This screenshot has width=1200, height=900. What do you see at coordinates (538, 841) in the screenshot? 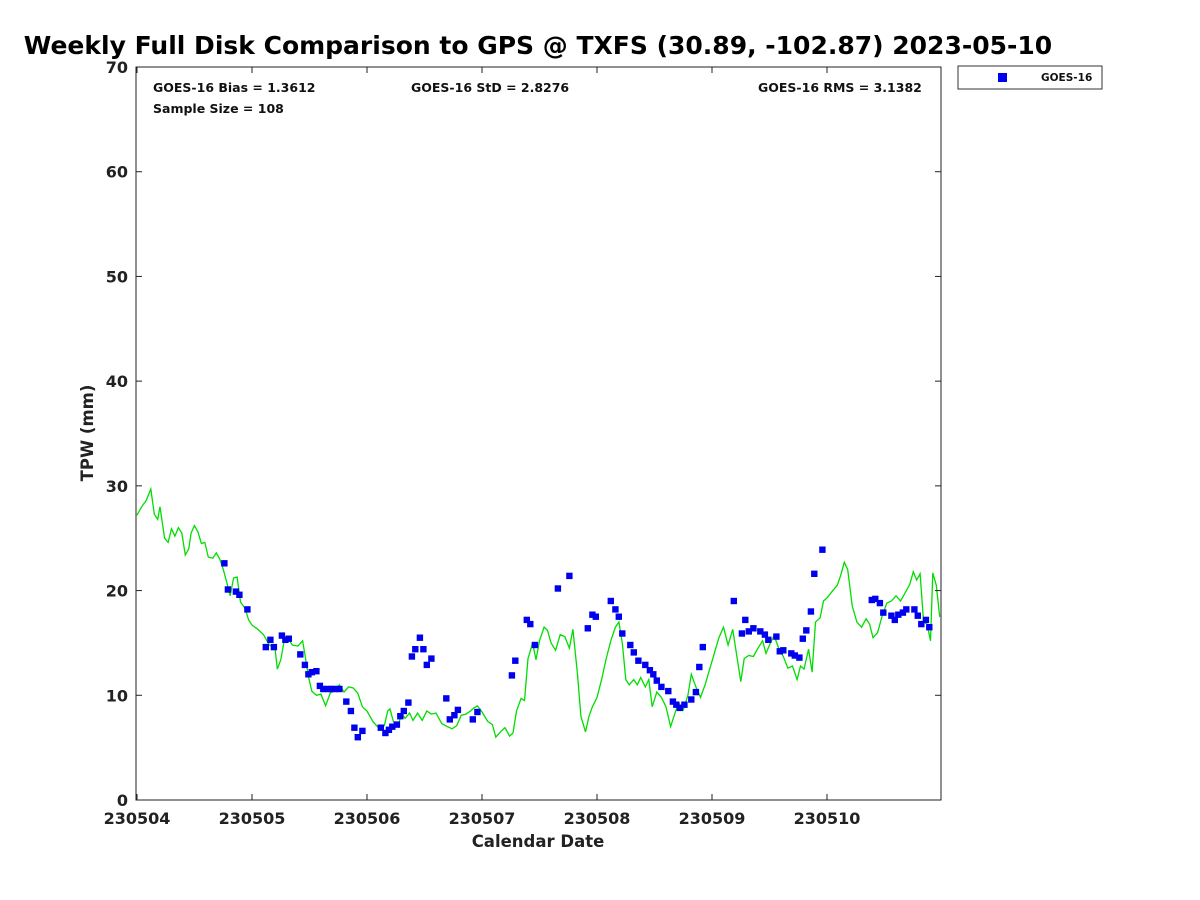
I see `x-axis-label: Calendar Date` at bounding box center [538, 841].